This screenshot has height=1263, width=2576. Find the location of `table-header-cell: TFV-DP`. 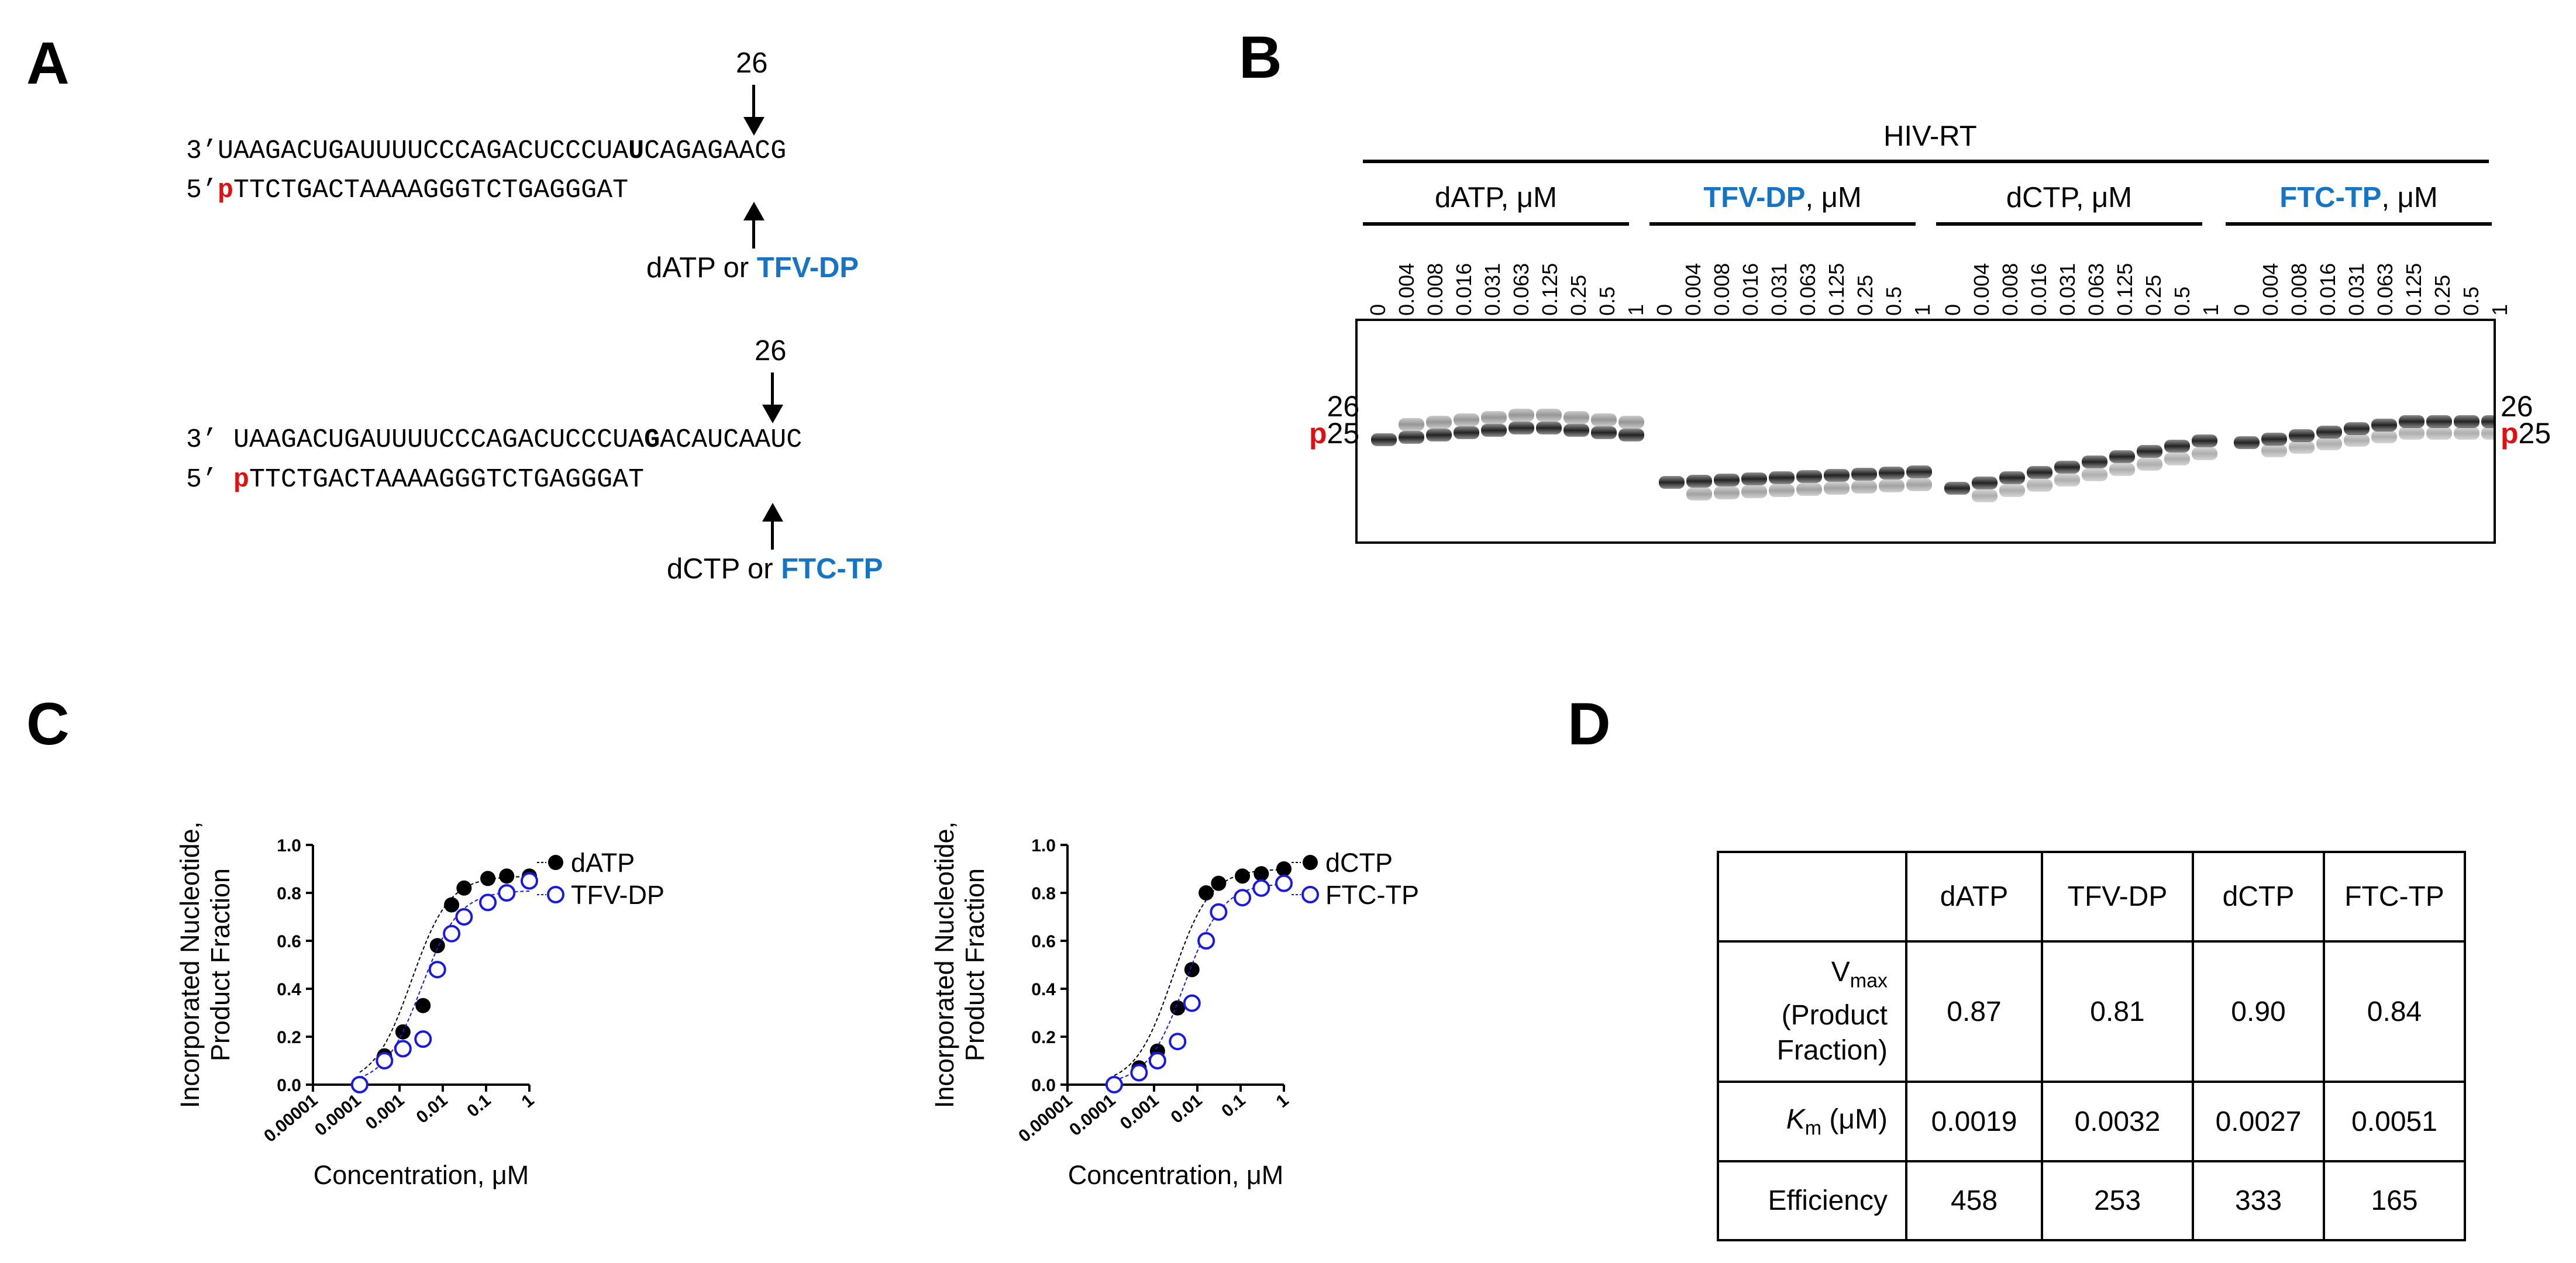

table-header-cell: TFV-DP is located at coordinates (2117, 897).